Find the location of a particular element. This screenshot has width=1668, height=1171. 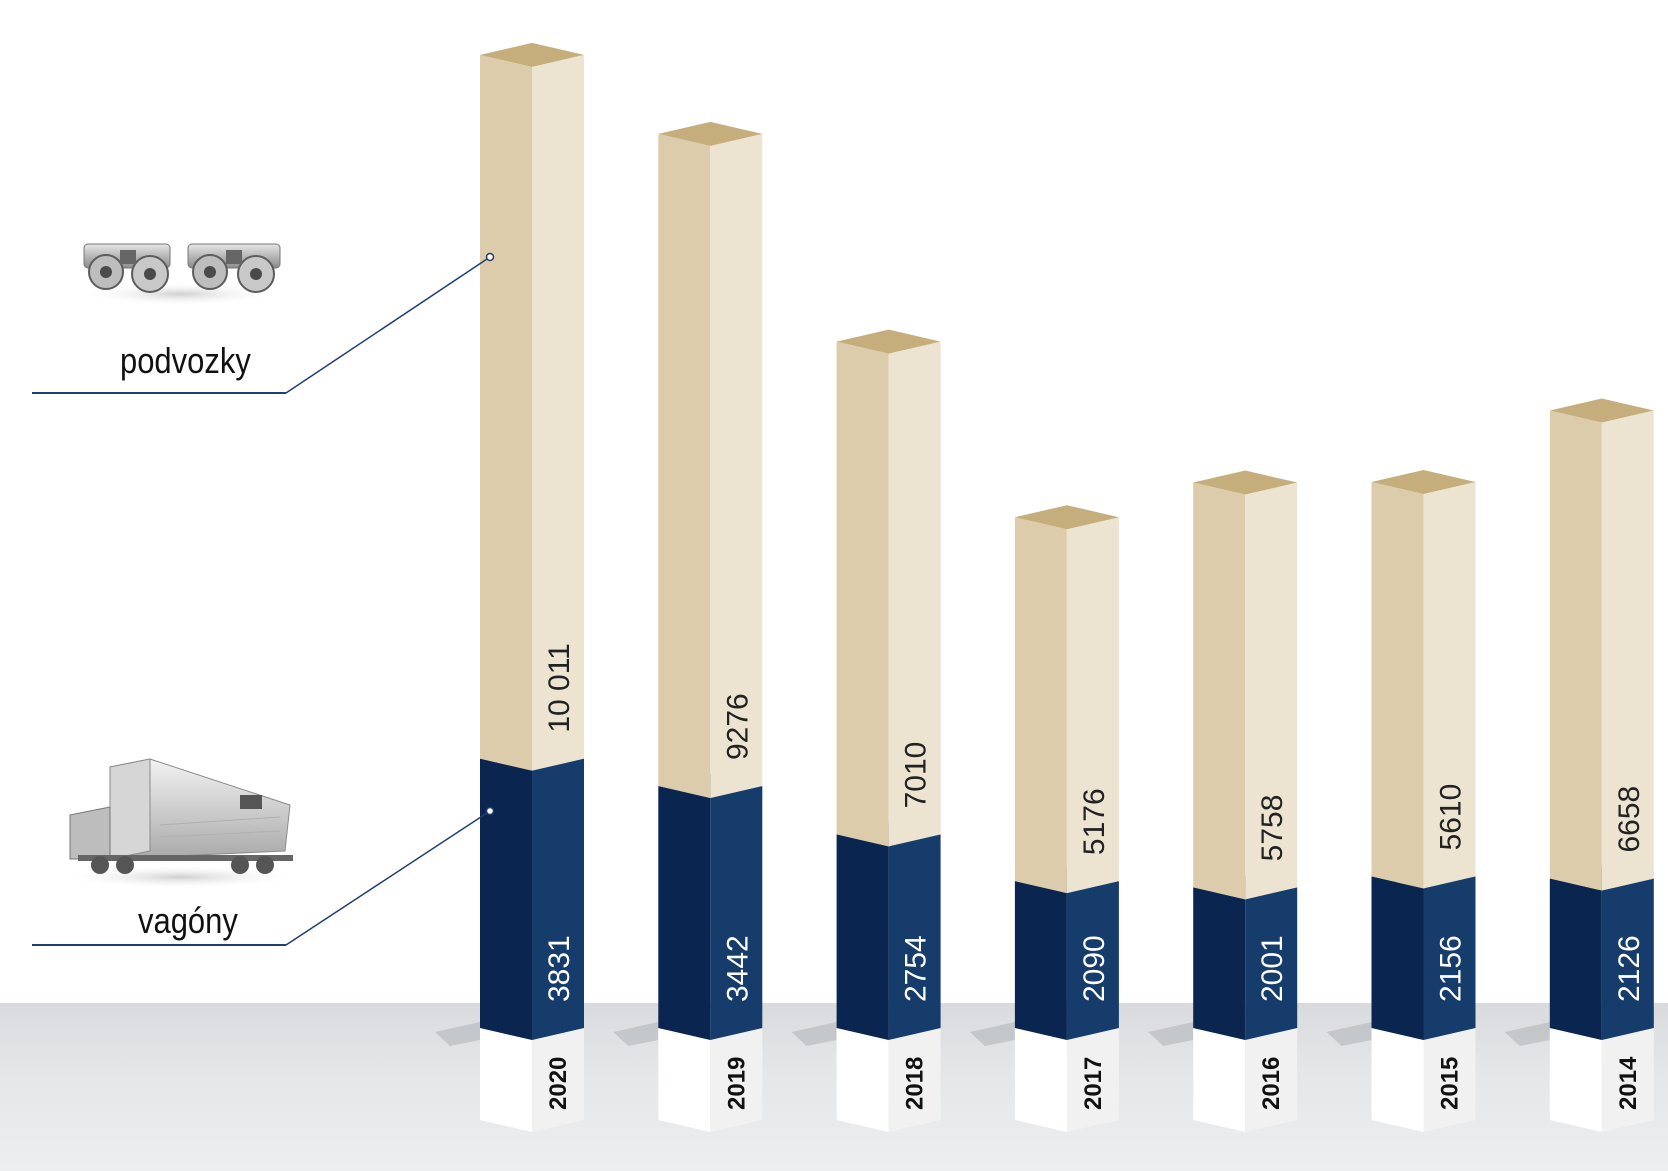

value-label-vagony-2018: 2754 is located at coordinates (916, 968).